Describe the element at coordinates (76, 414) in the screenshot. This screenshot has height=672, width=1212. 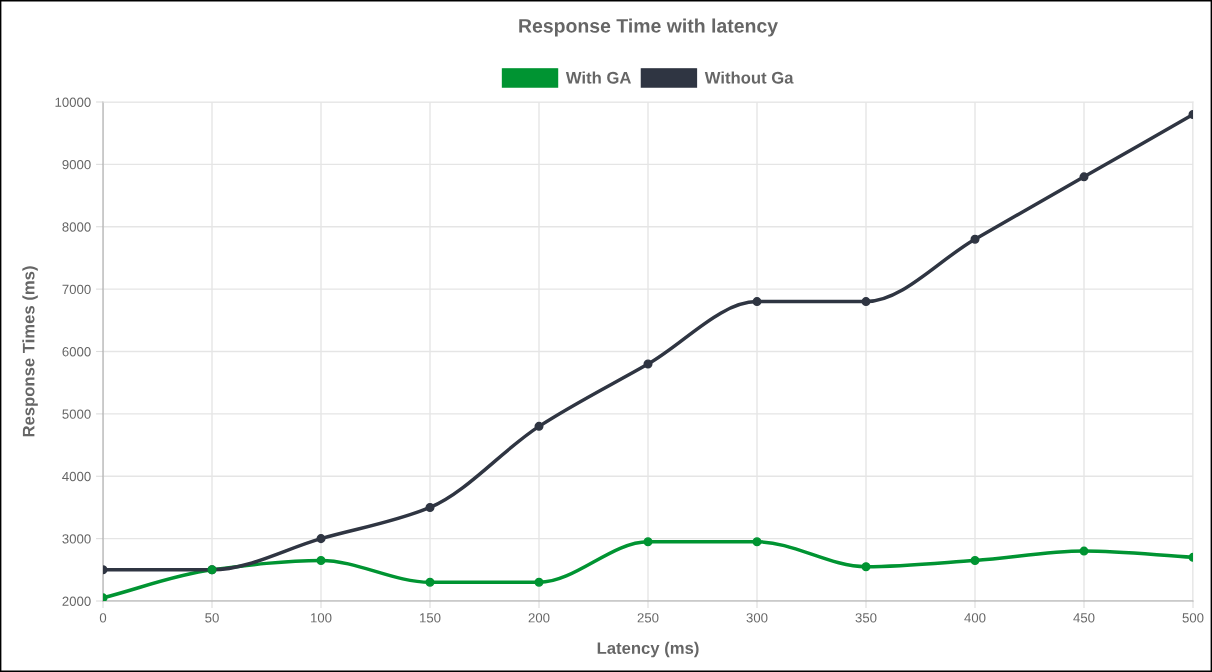
I see `y-tick-label: 5000` at that location.